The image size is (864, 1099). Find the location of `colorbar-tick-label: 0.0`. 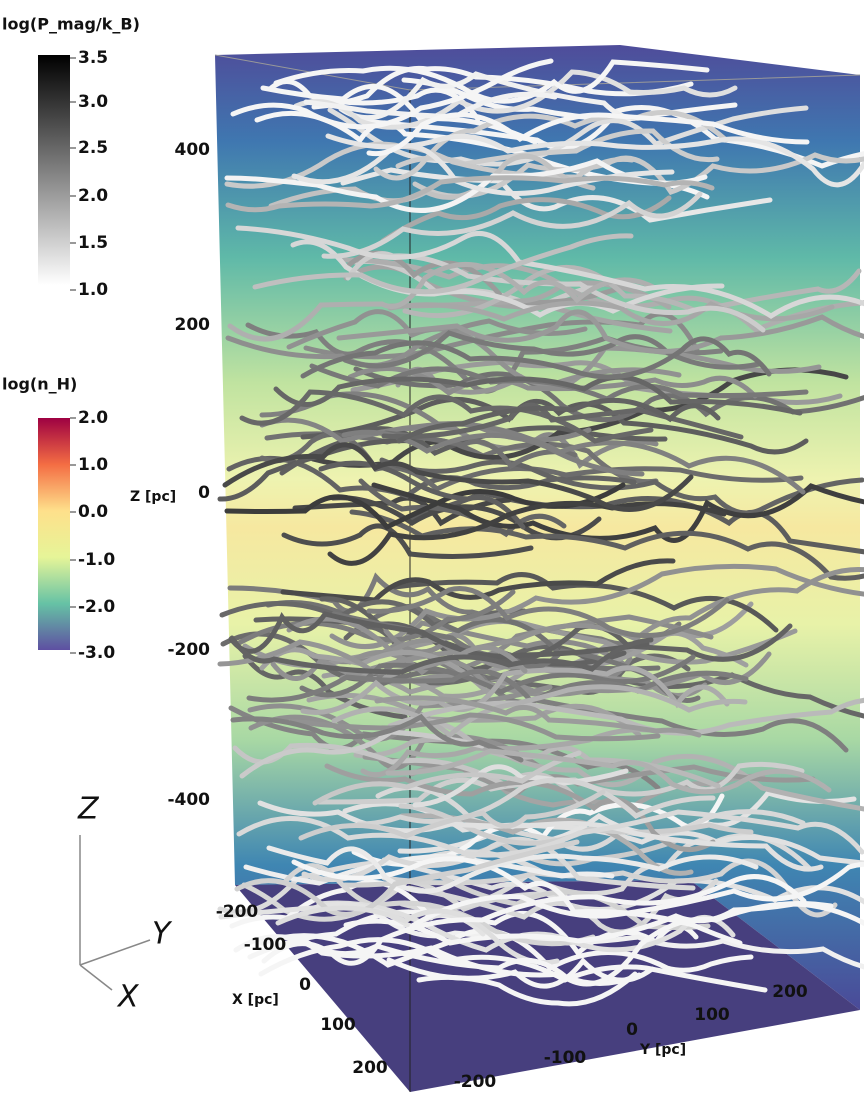

colorbar-tick-label: 0.0 is located at coordinates (93, 512).